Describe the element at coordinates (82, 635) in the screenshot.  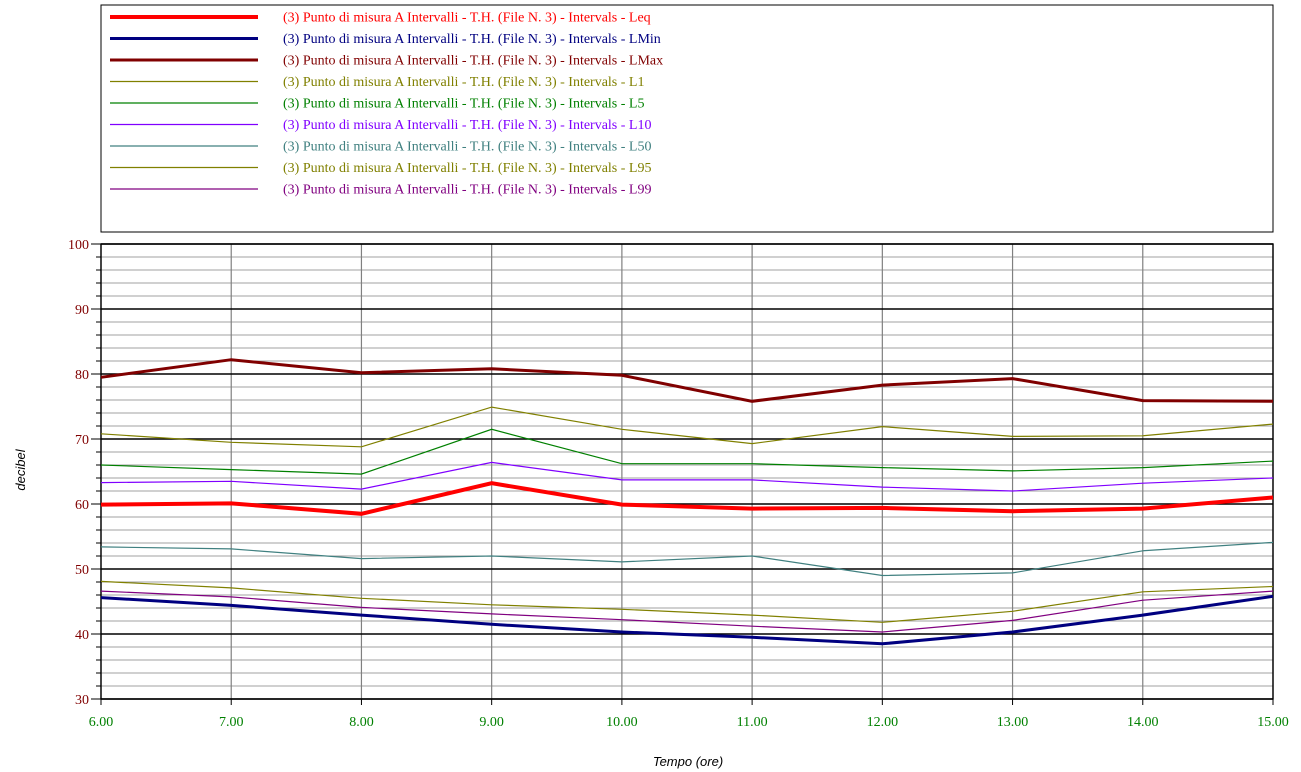
I see `y-tick-label: 40` at that location.